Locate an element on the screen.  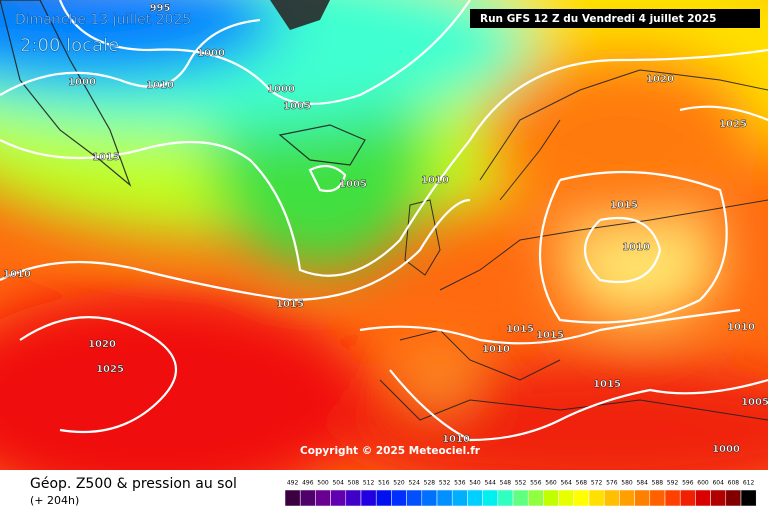
scale-label: 592 is located at coordinates (673, 483).